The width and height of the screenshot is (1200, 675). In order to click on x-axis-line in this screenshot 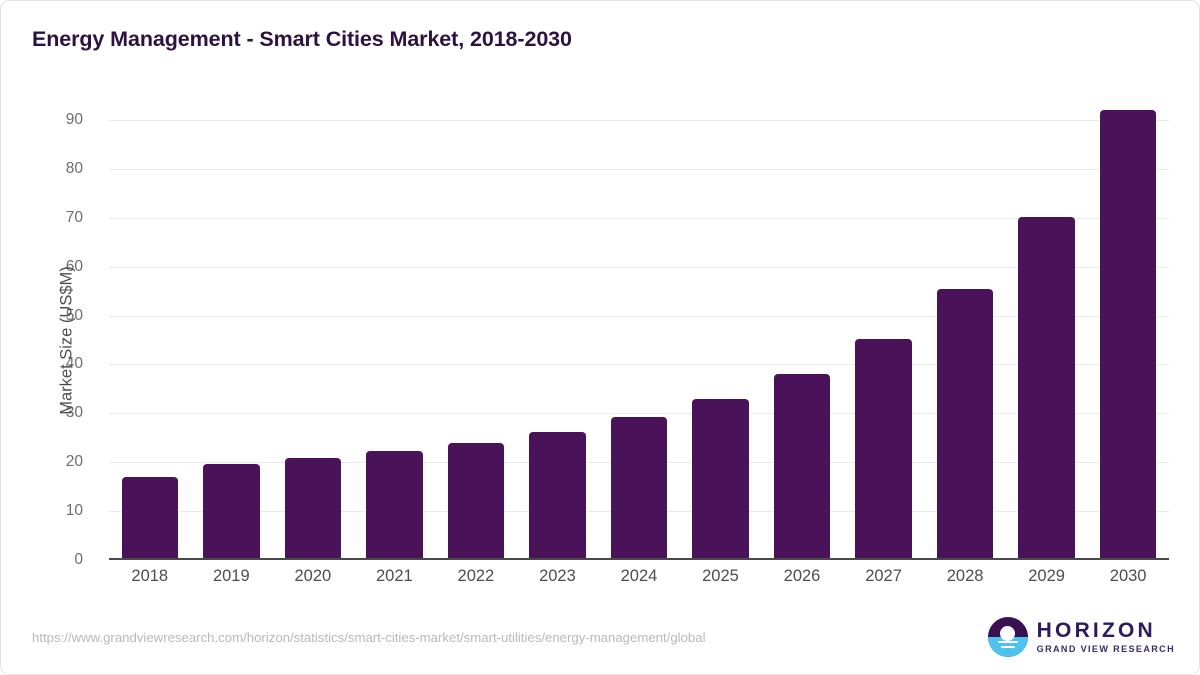, I will do `click(639, 559)`.